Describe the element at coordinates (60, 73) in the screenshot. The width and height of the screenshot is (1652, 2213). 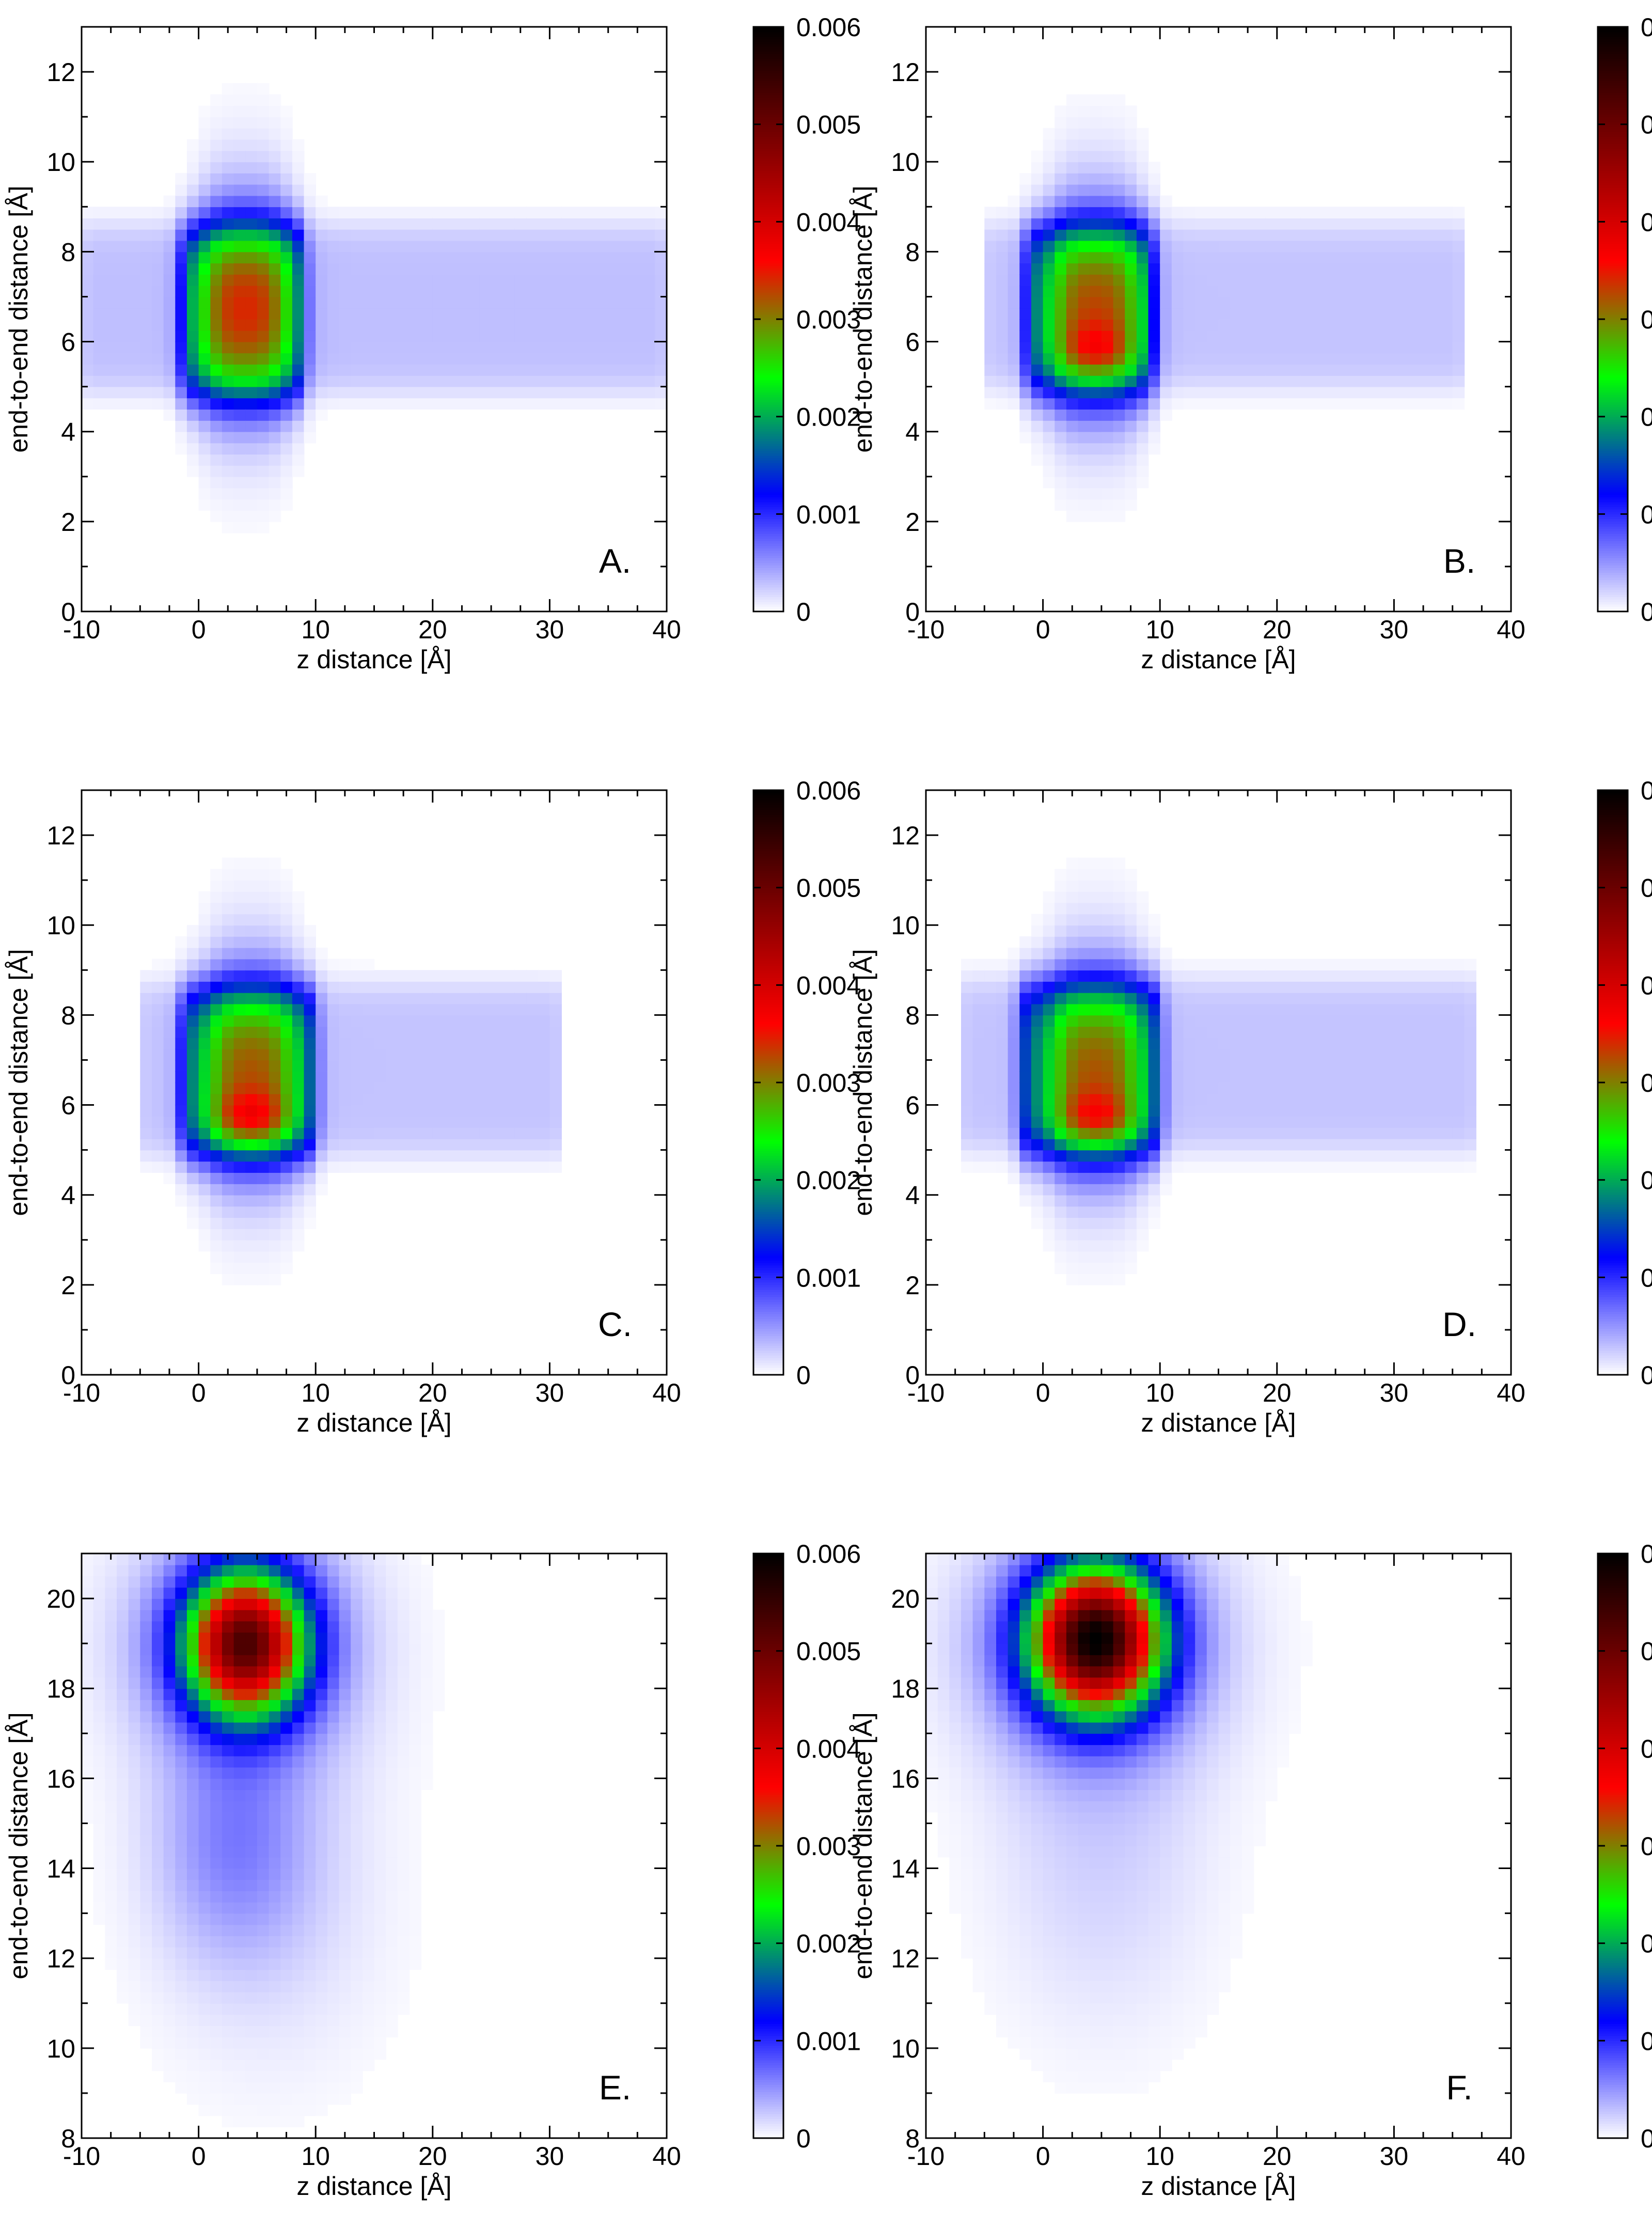
I see `y-tick-label: 12` at that location.